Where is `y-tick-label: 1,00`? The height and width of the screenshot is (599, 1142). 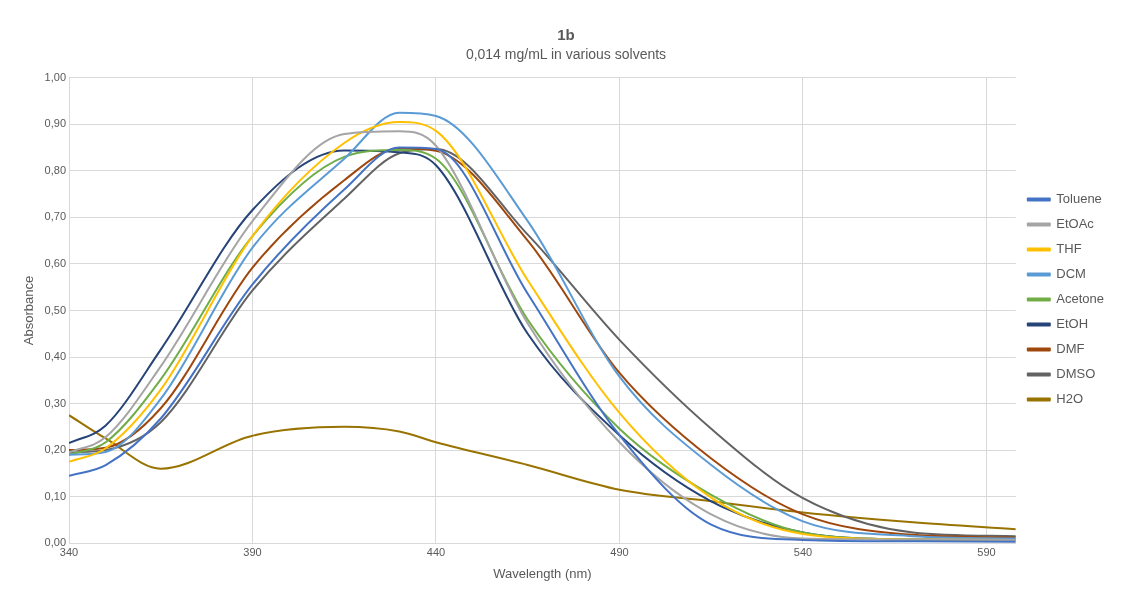
y-tick-label: 1,00 is located at coordinates (55, 76).